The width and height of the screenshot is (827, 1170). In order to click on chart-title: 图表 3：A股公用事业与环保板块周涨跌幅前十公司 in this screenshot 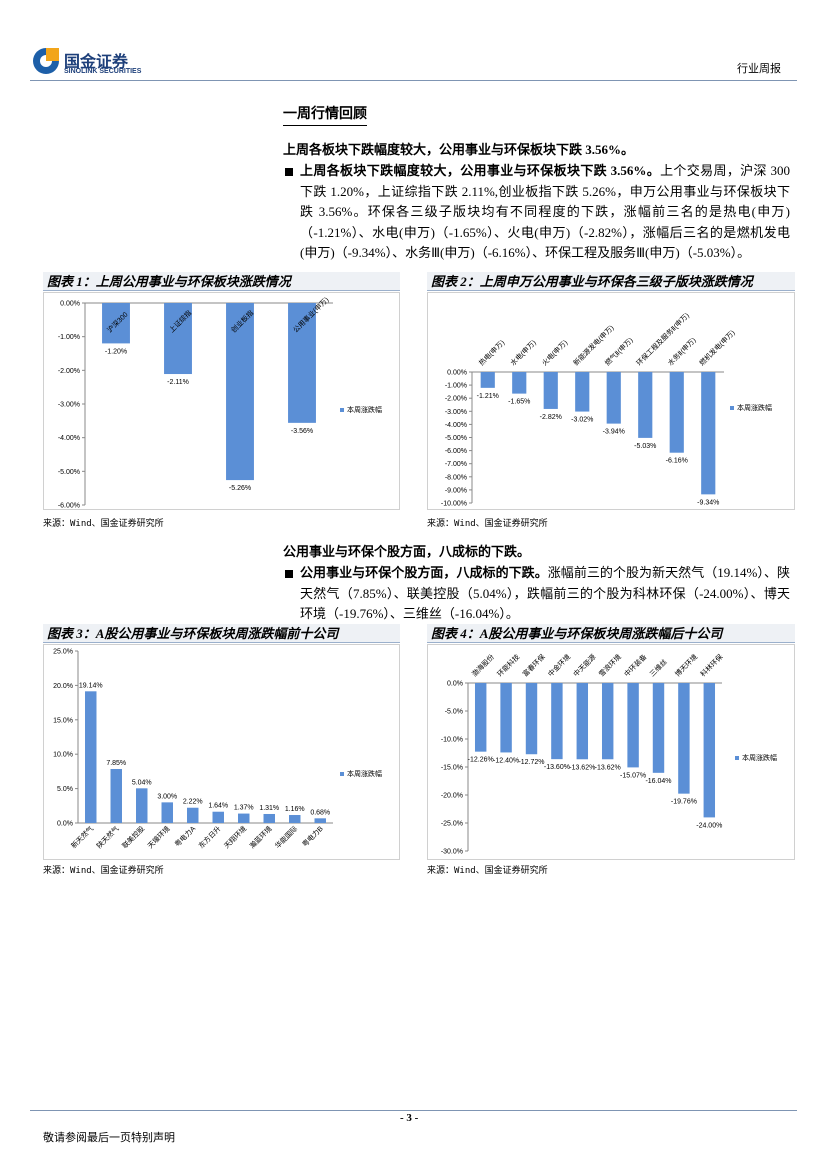, I will do `click(221, 633)`.